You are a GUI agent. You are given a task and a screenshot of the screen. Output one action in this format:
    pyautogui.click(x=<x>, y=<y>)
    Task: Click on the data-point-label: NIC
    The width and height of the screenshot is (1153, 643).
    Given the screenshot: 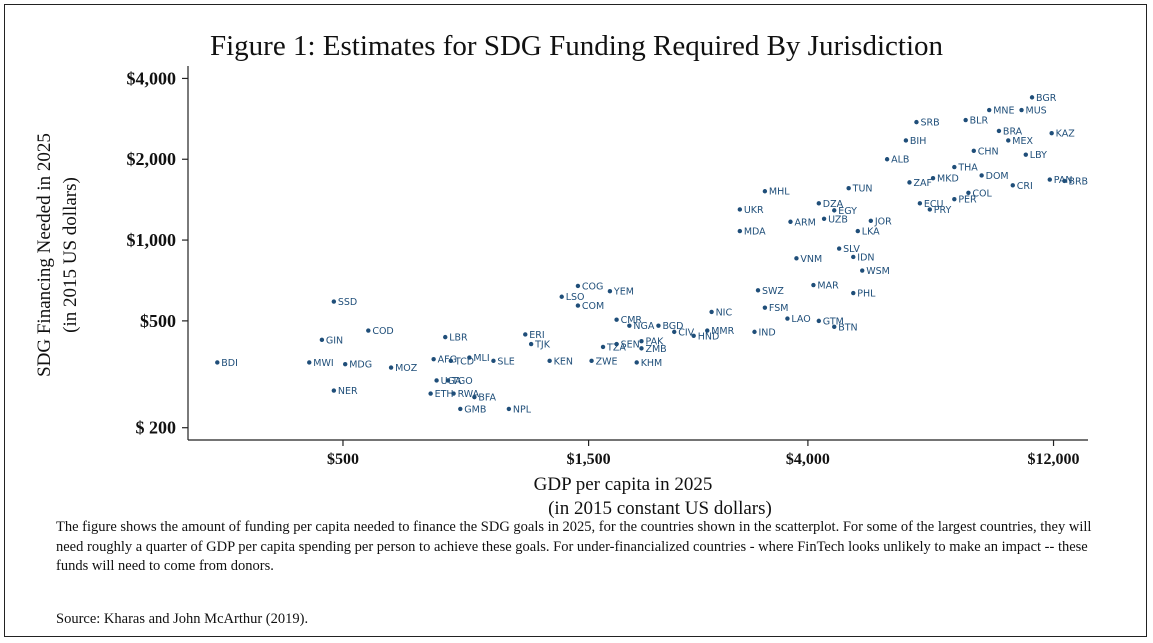 What is the action you would take?
    pyautogui.click(x=724, y=312)
    